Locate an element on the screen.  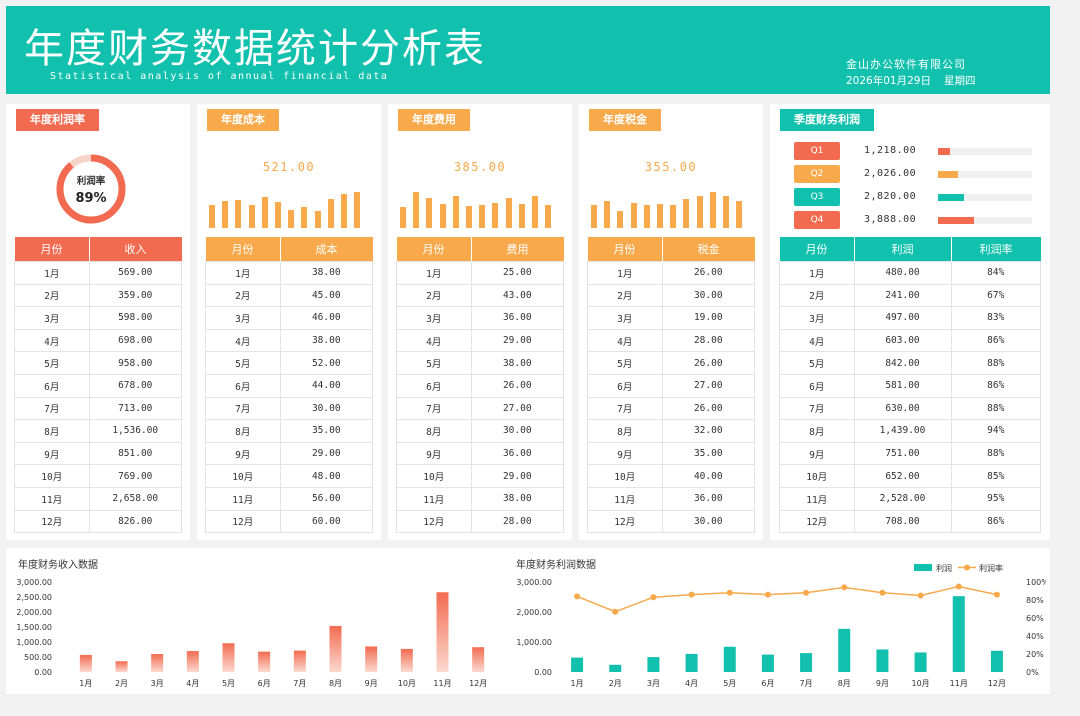
table-row: 5月 26.00 is located at coordinates (671, 363).